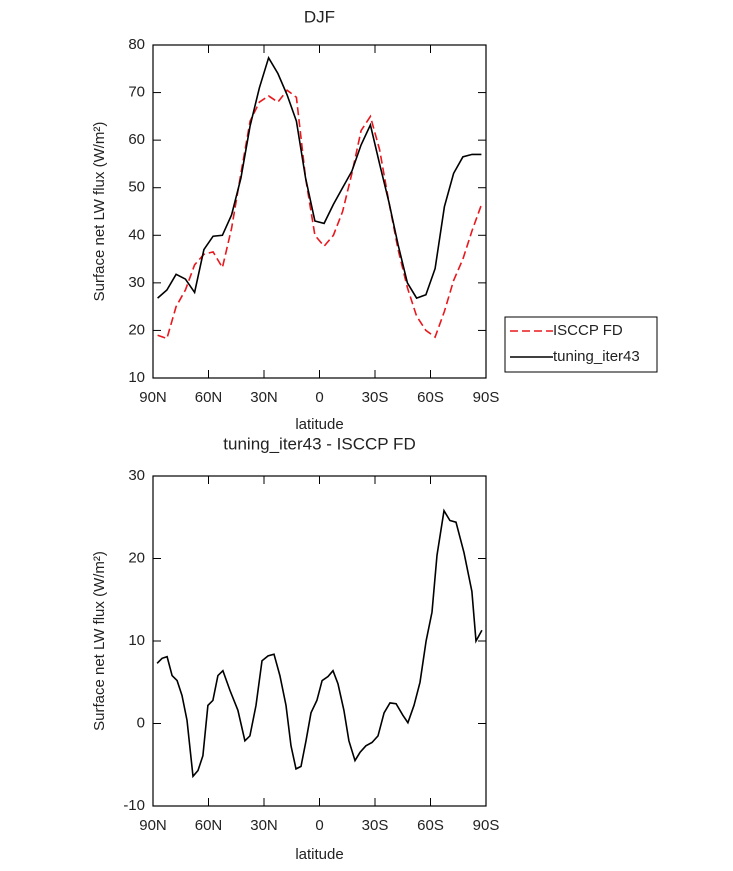 Image resolution: width=733 pixels, height=871 pixels. I want to click on legend-label: tuning_iter43, so click(596, 356).